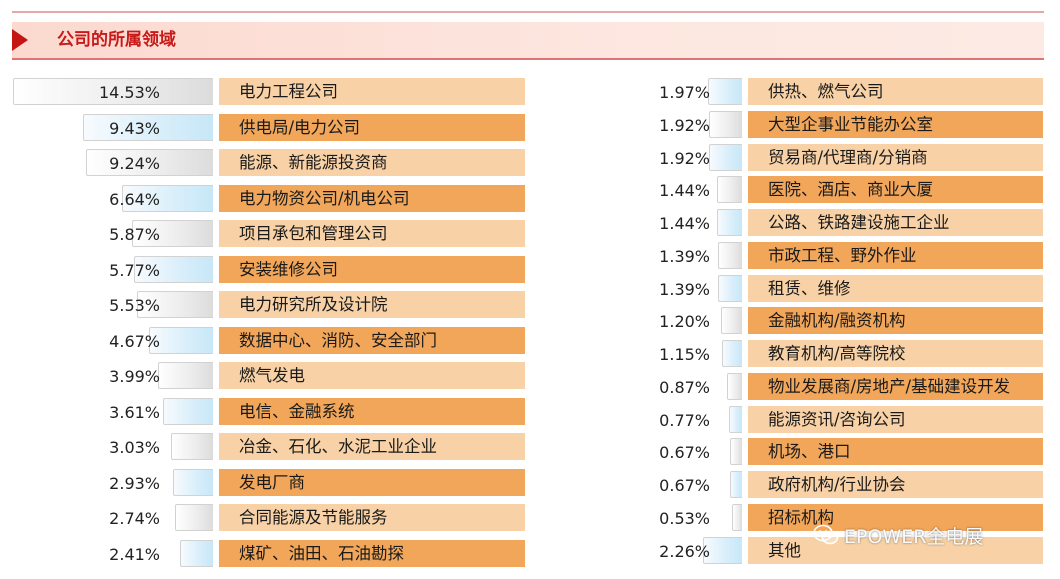 This screenshot has height=579, width=1060. What do you see at coordinates (895, 353) in the screenshot?
I see `category-label: 教育机构/高等院校` at bounding box center [895, 353].